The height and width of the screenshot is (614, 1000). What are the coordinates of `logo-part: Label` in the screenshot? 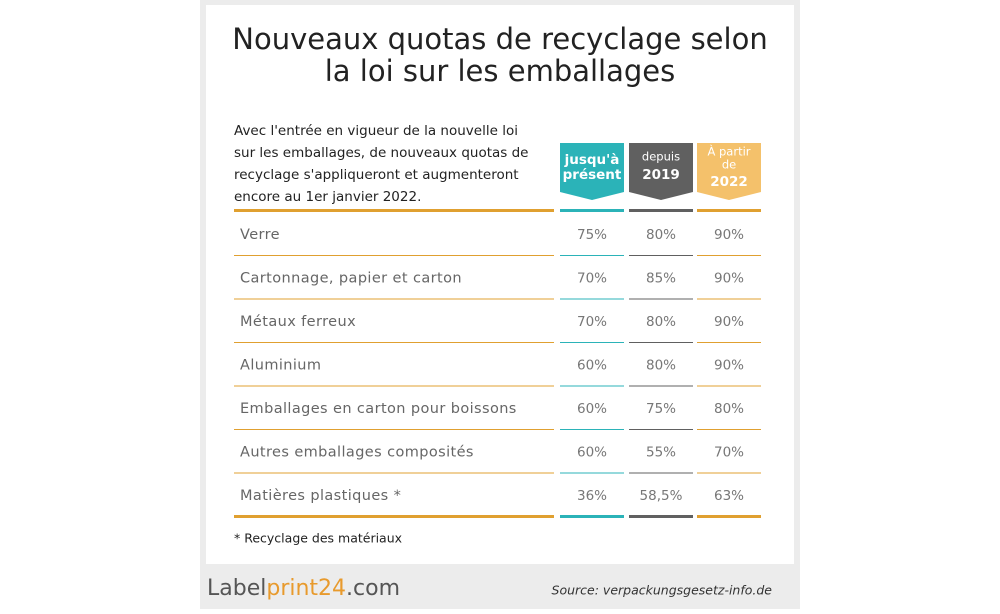 It's located at (236, 588).